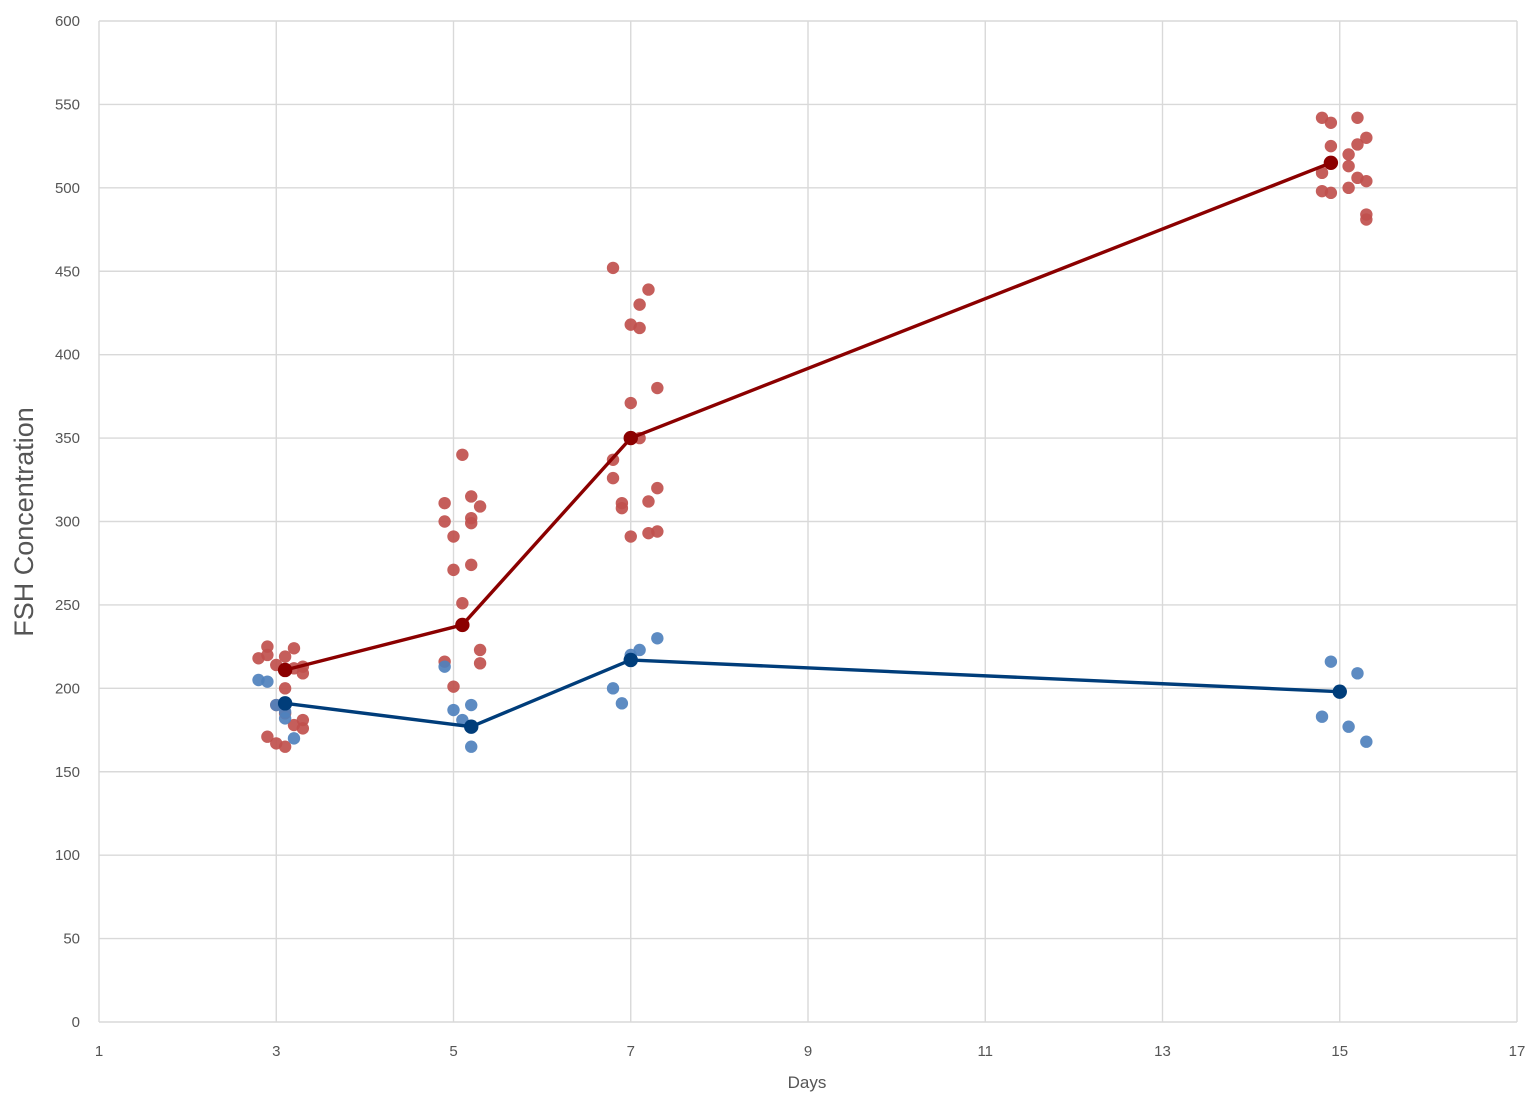 The image size is (1536, 1099). Describe the element at coordinates (67, 522) in the screenshot. I see `y-tick-label: 300` at that location.